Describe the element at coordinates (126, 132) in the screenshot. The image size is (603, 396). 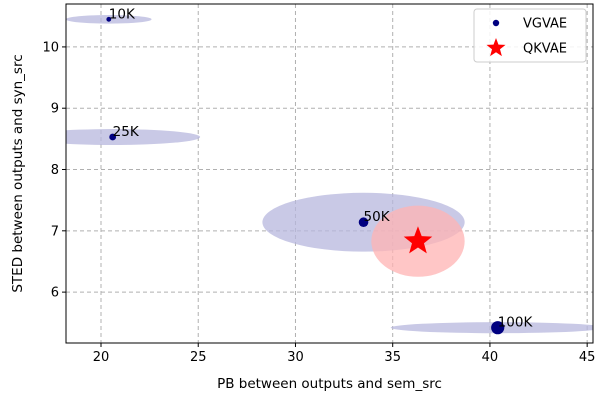
I see `point-label: 25K` at that location.